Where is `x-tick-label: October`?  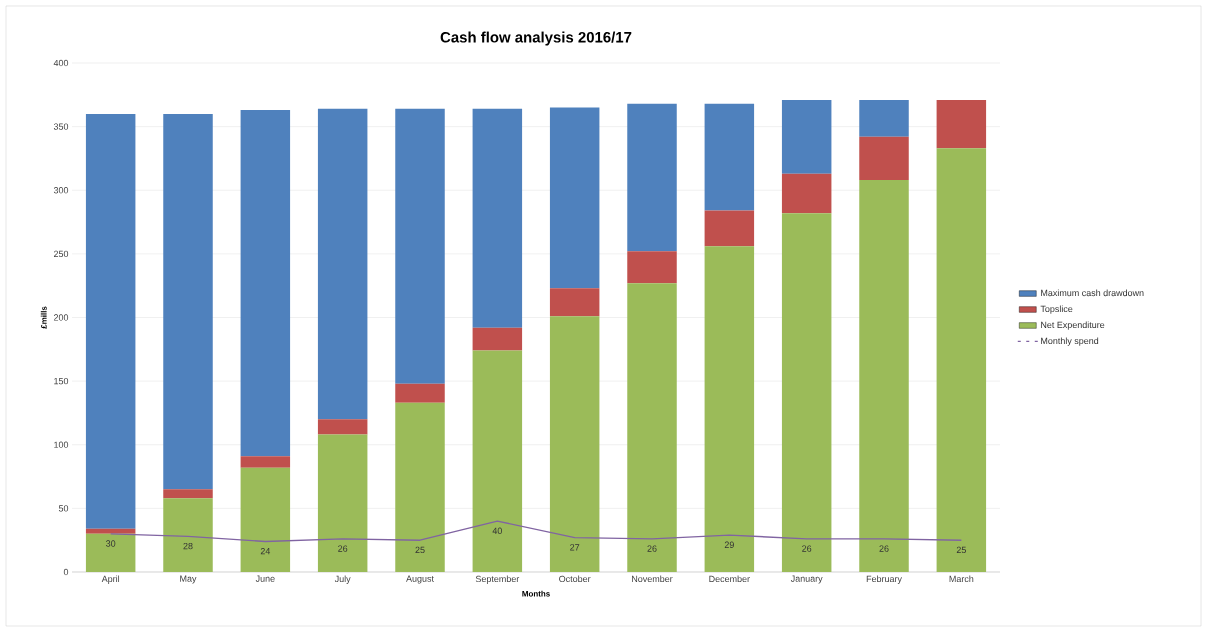
x-tick-label: October is located at coordinates (575, 579).